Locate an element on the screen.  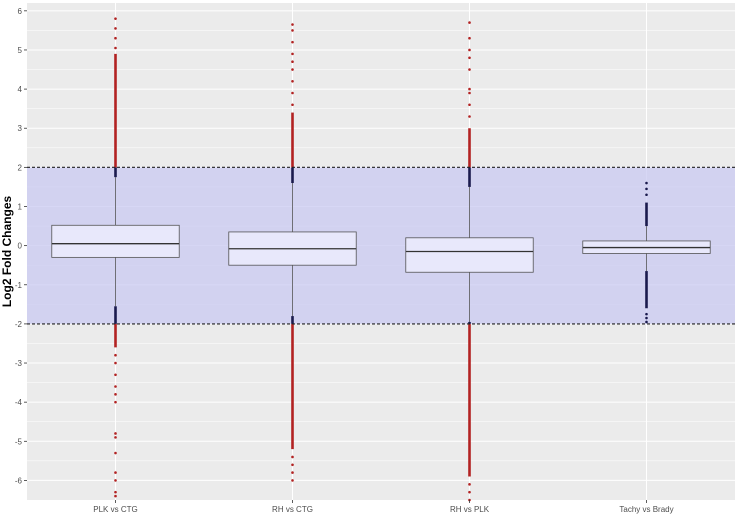
x-tick-label: RH vs PLK is located at coordinates (470, 509).